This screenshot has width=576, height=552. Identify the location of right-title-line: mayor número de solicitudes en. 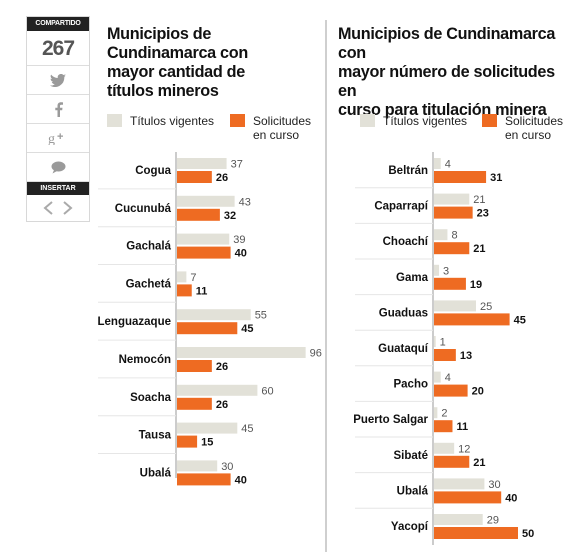
(446, 81).